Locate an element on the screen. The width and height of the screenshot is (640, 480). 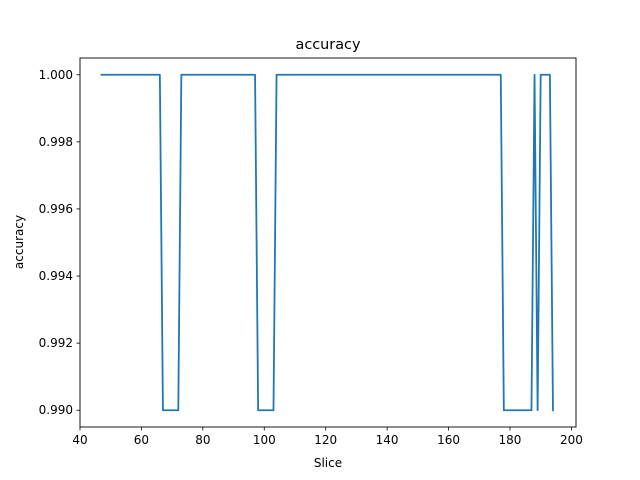
x-tick-label: 160 is located at coordinates (448, 440).